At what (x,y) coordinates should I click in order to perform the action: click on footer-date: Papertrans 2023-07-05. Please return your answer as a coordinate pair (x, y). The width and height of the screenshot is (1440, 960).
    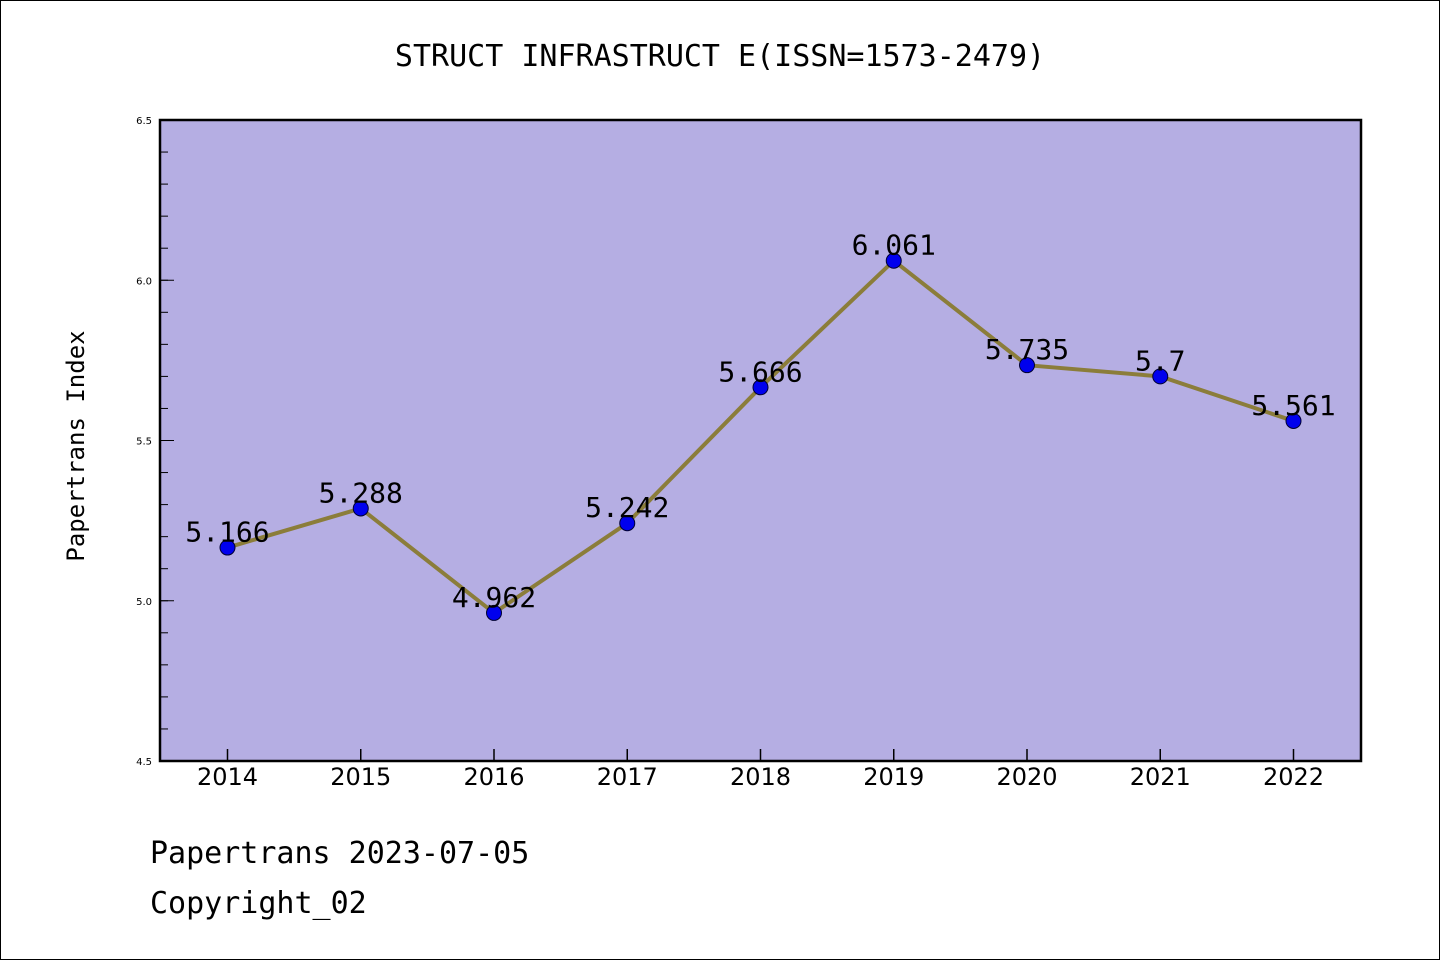
    Looking at the image, I should click on (340, 853).